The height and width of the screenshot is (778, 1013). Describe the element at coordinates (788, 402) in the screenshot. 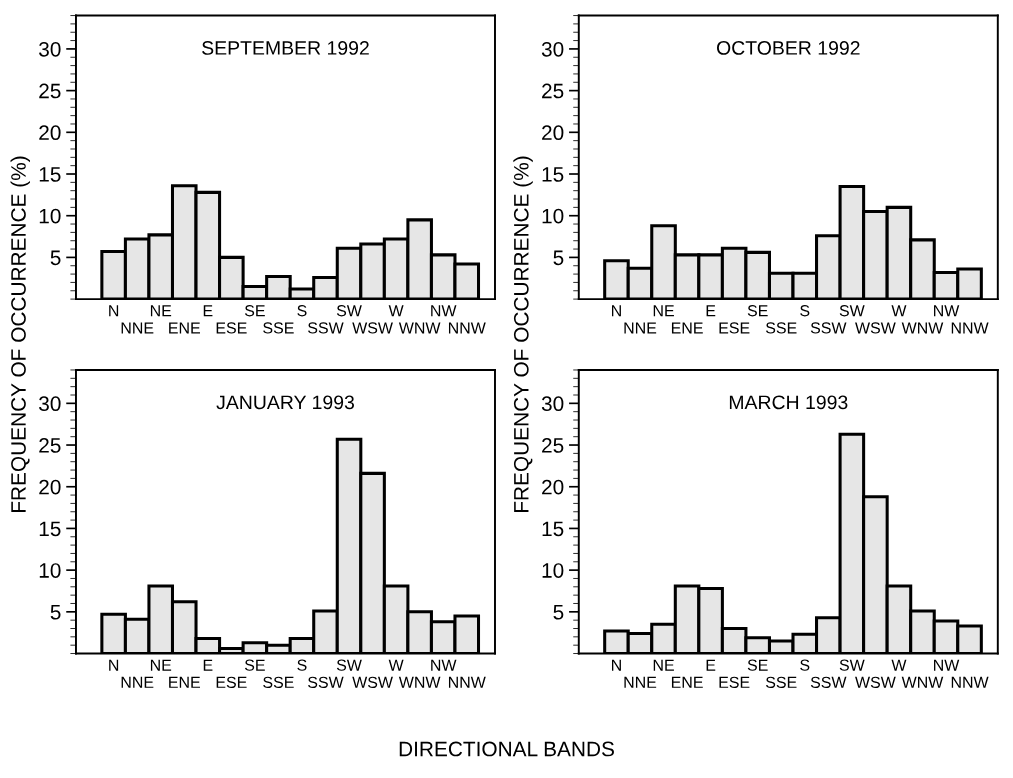

I see `text: MARCH 1993` at that location.